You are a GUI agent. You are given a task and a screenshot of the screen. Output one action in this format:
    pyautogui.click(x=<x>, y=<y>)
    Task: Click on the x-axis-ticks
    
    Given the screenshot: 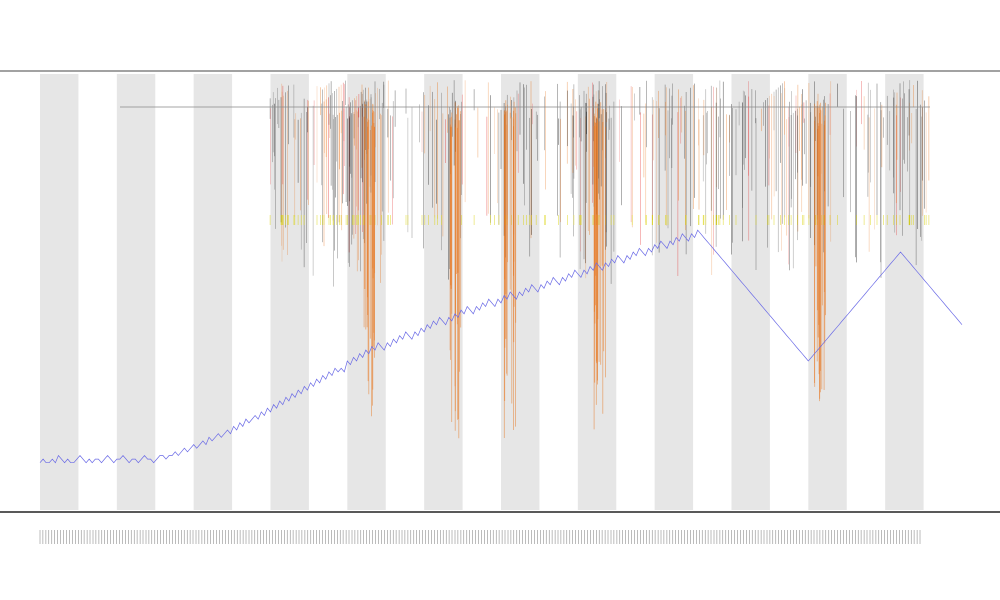 What is the action you would take?
    pyautogui.click(x=480, y=537)
    